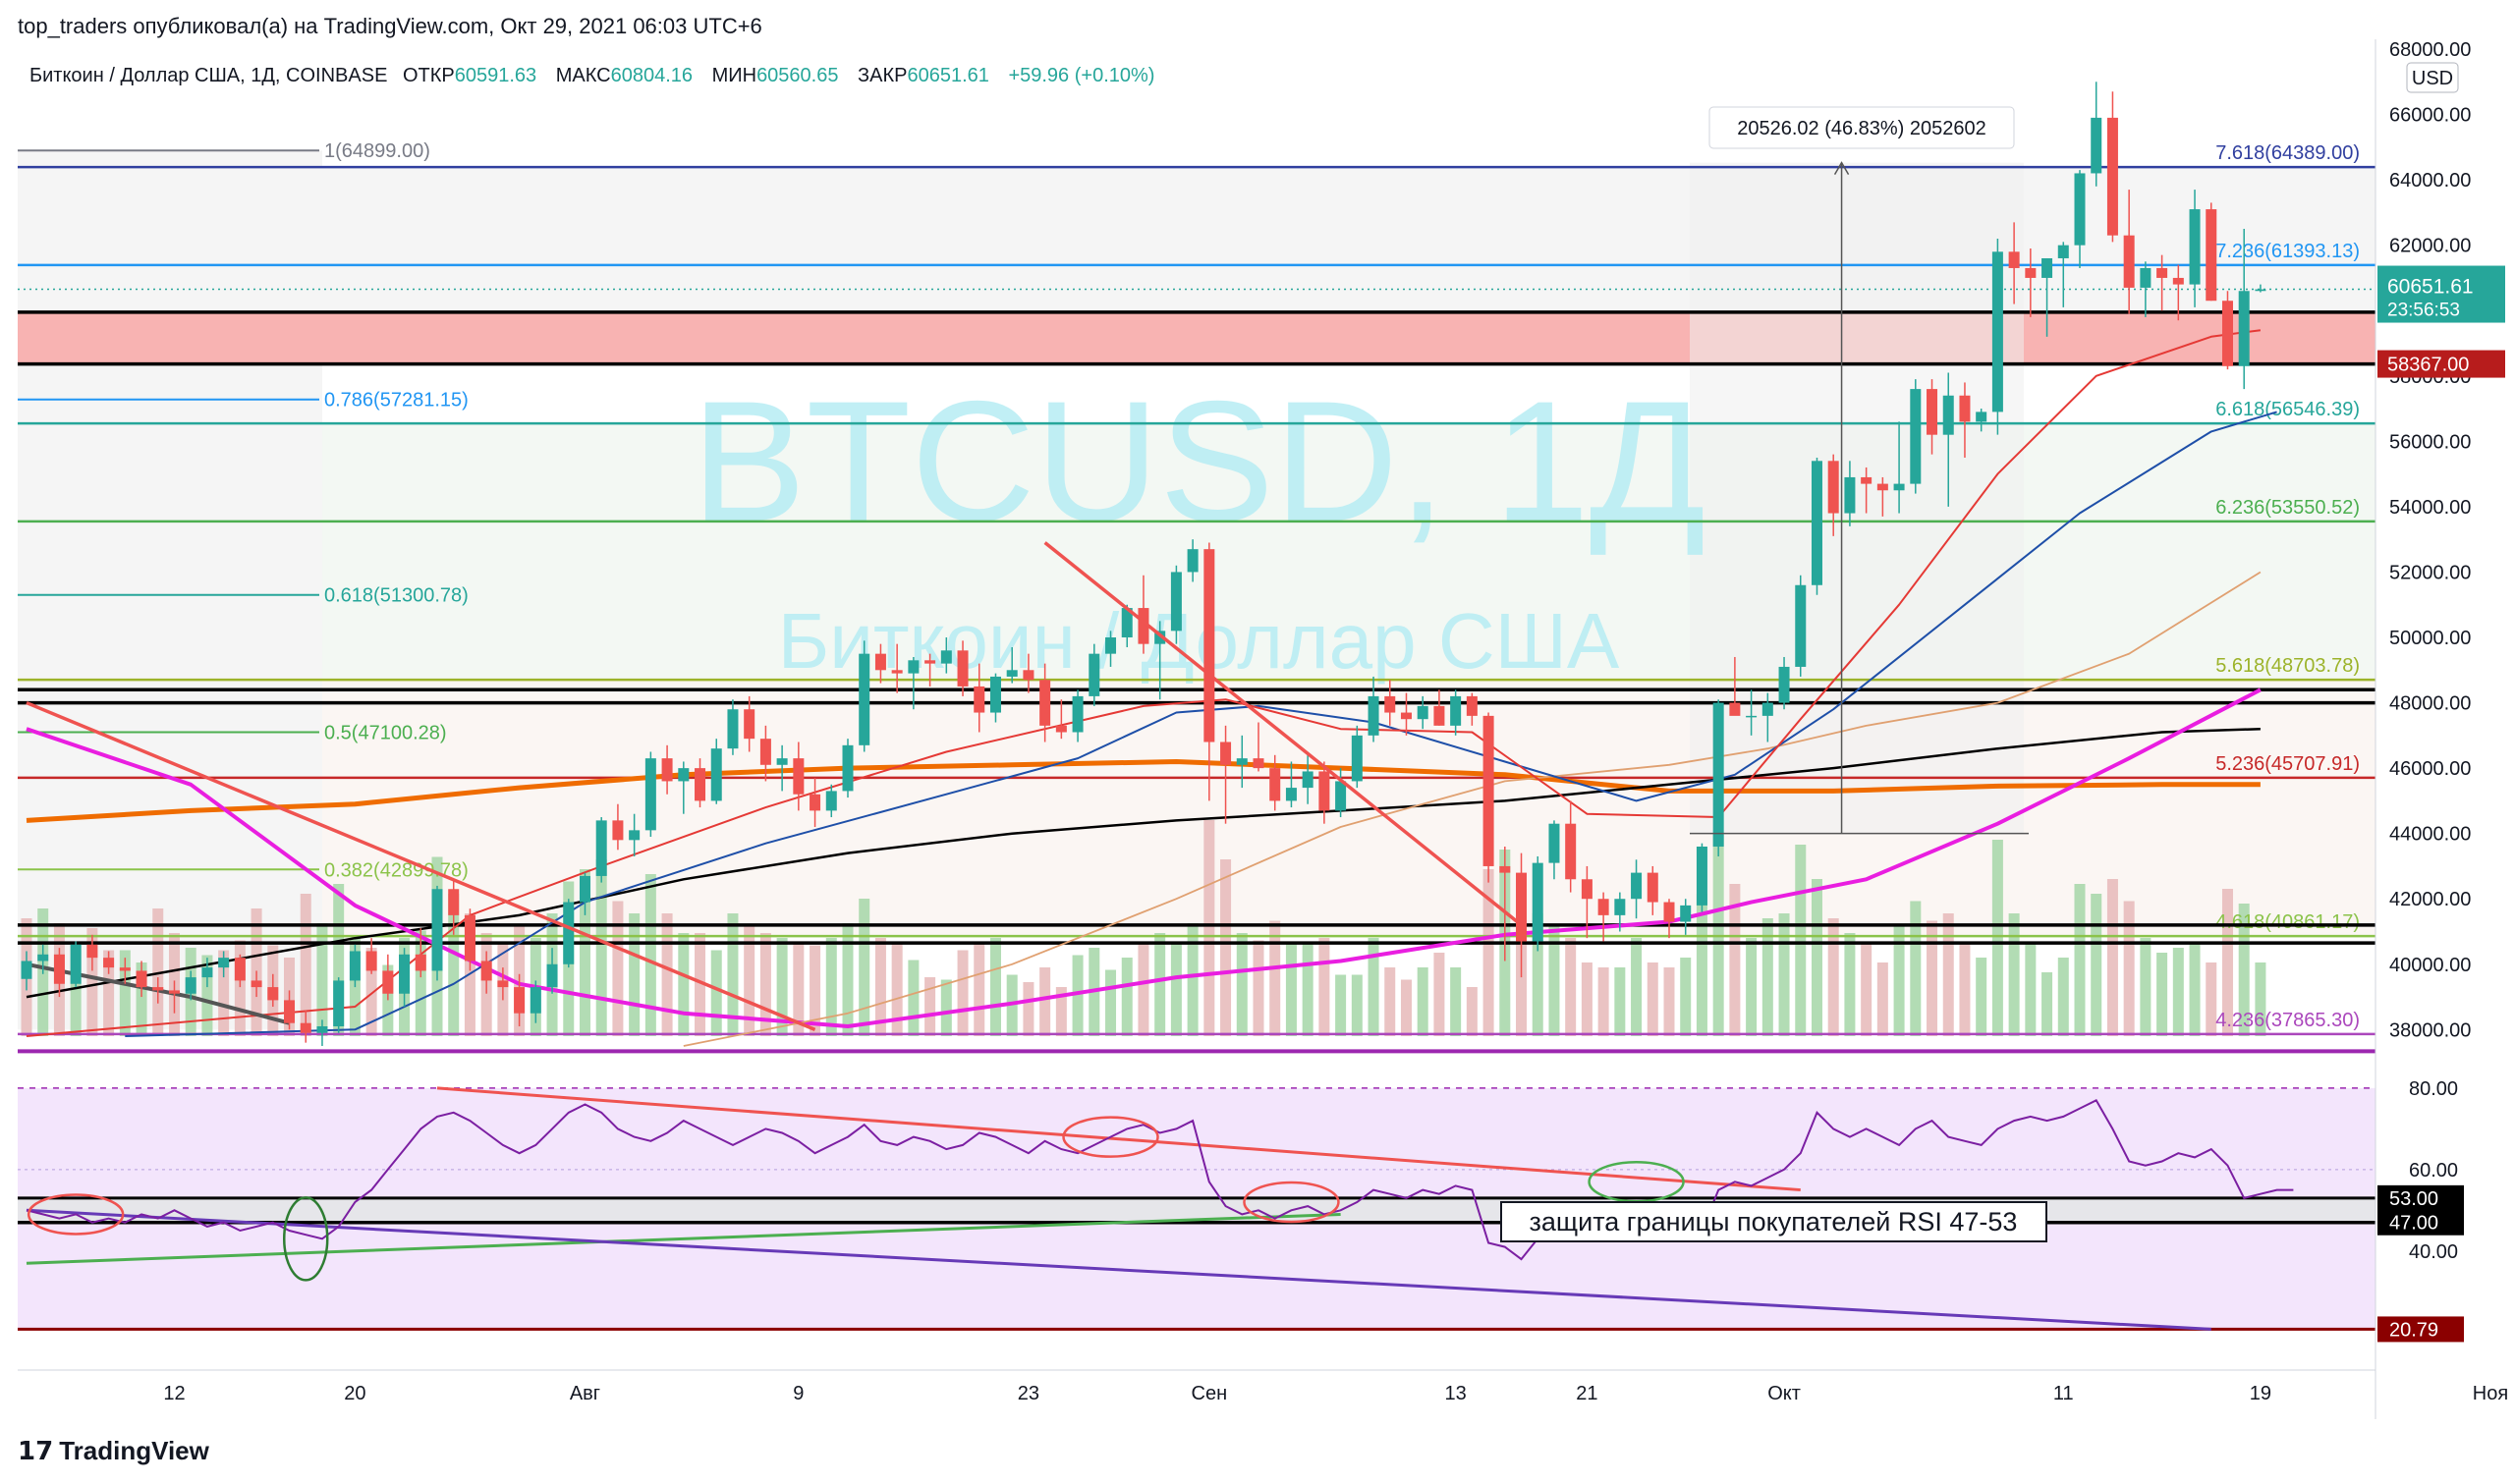 The width and height of the screenshot is (2515, 1484). Describe the element at coordinates (396, 596) in the screenshot. I see `fib-level-label: 0.618(51300.78)` at that location.